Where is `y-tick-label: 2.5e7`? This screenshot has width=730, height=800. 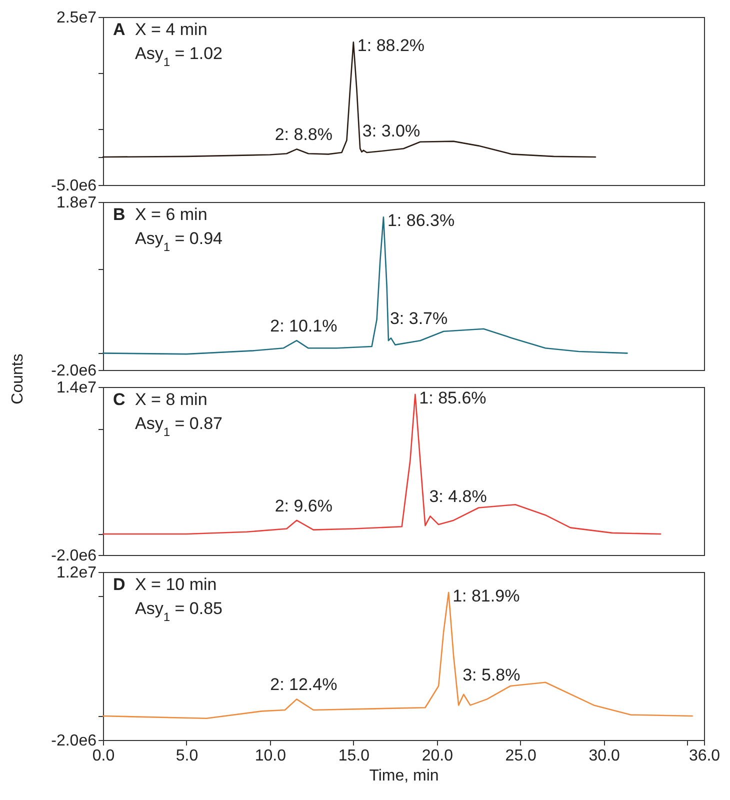
y-tick-label: 2.5e7 is located at coordinates (76, 18).